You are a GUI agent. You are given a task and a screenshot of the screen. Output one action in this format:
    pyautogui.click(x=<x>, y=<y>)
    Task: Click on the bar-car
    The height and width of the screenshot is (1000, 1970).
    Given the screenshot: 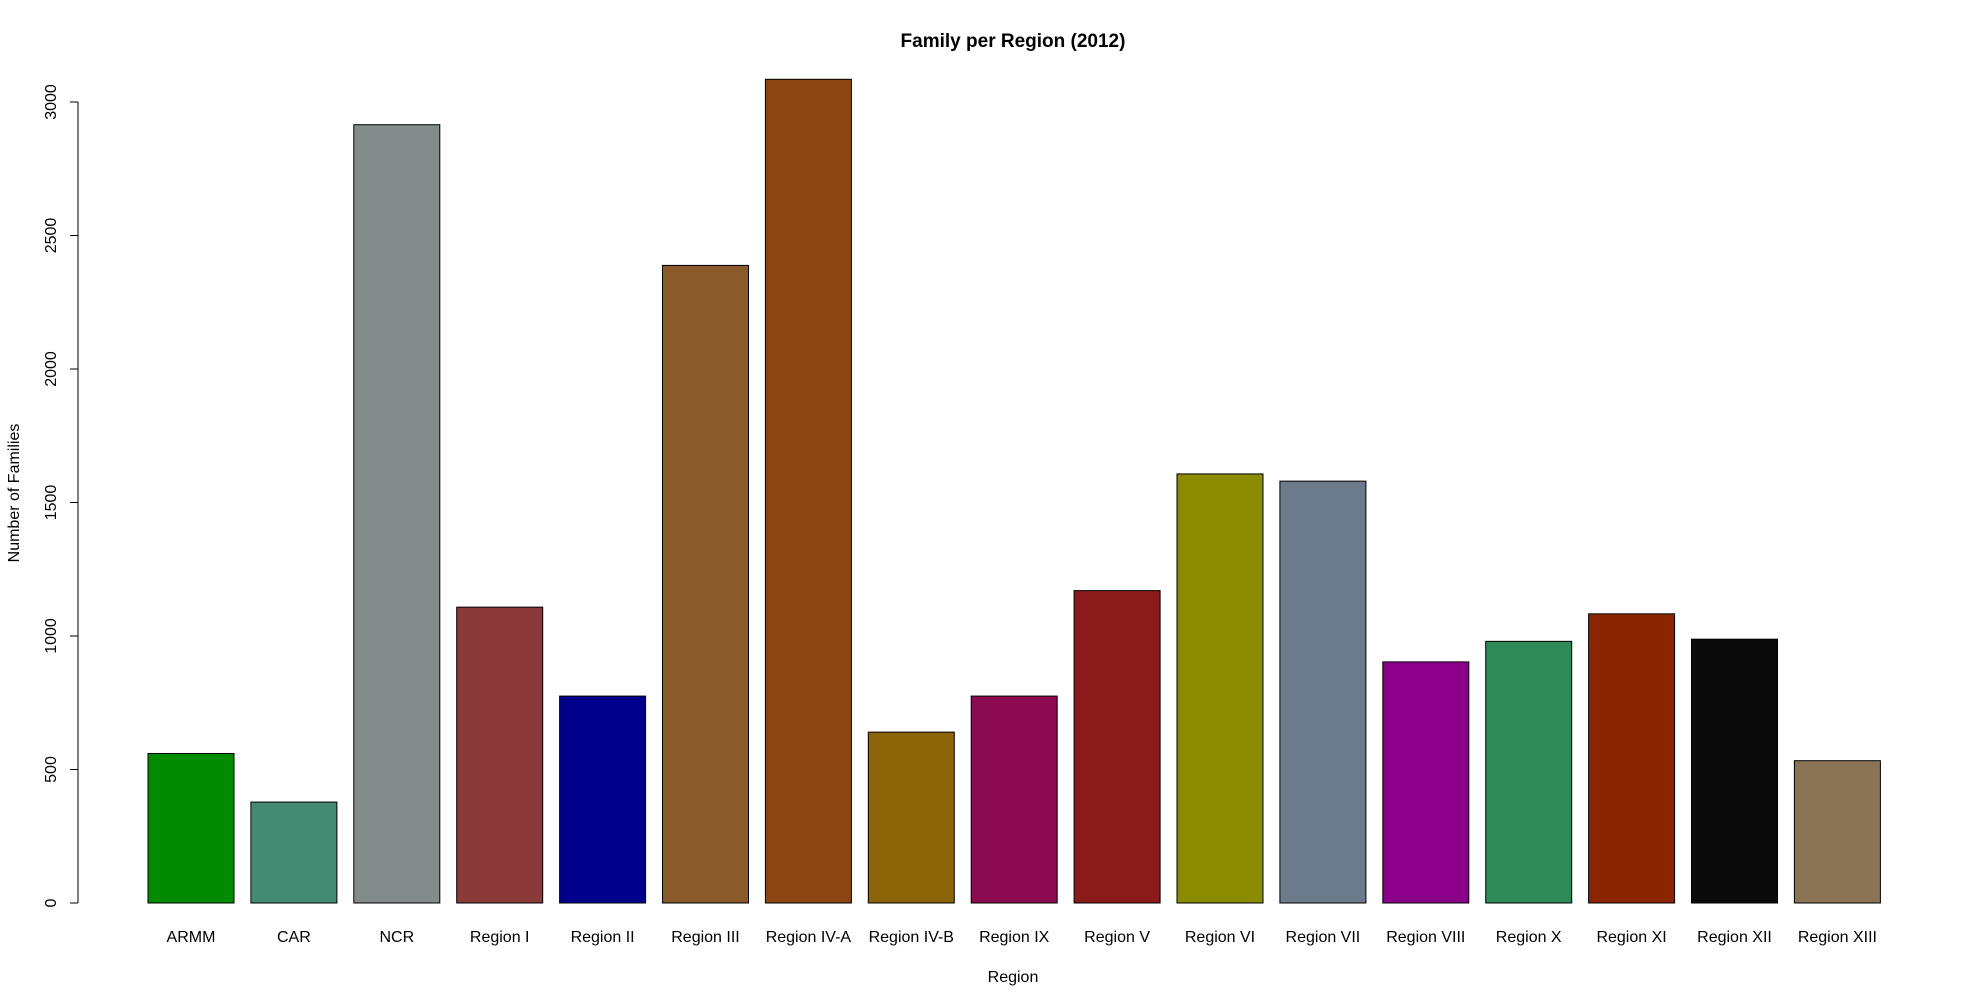 What is the action you would take?
    pyautogui.click(x=294, y=852)
    